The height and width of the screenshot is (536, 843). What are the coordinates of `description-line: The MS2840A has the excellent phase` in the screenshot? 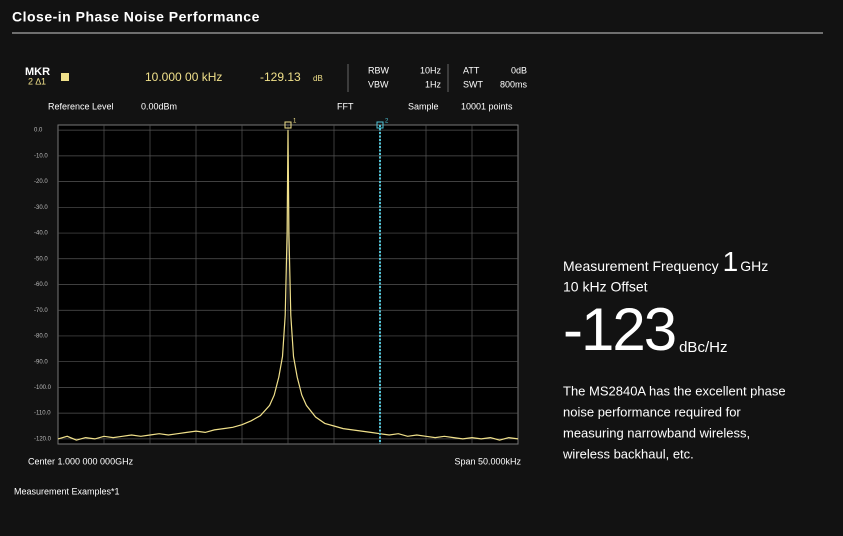 It's located at (674, 390).